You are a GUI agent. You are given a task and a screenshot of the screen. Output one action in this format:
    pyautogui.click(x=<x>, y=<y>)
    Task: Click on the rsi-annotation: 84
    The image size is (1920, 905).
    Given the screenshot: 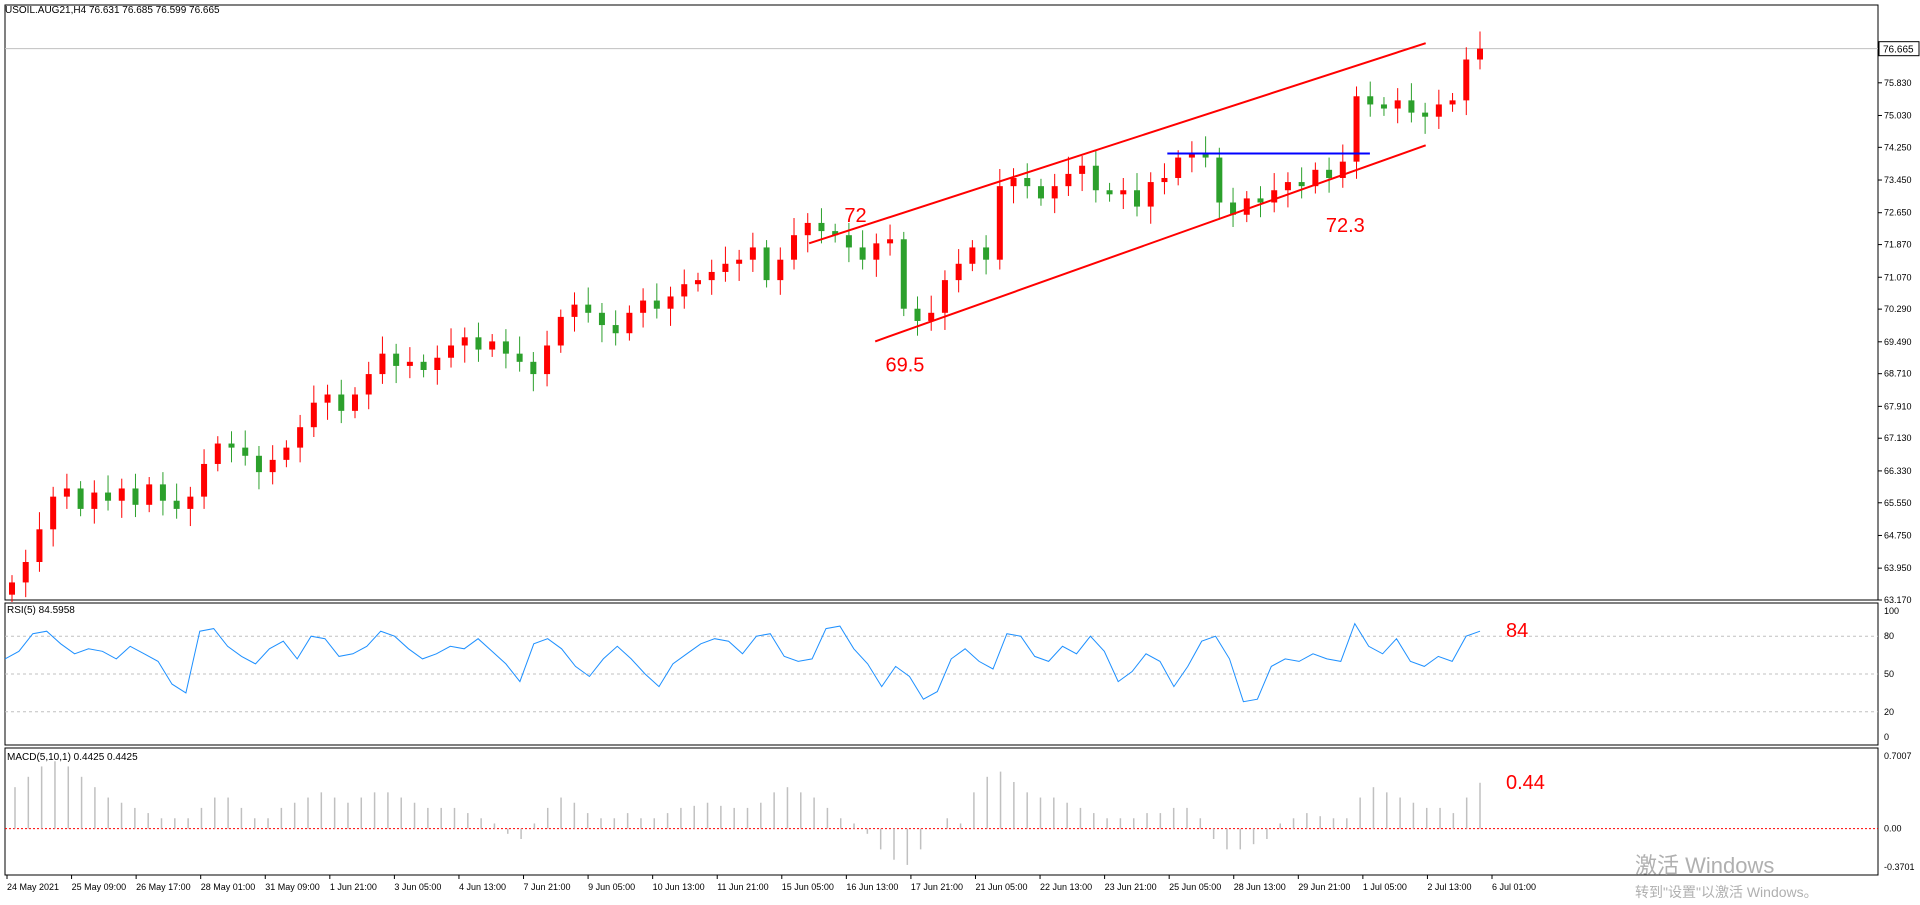 What is the action you would take?
    pyautogui.click(x=1517, y=631)
    